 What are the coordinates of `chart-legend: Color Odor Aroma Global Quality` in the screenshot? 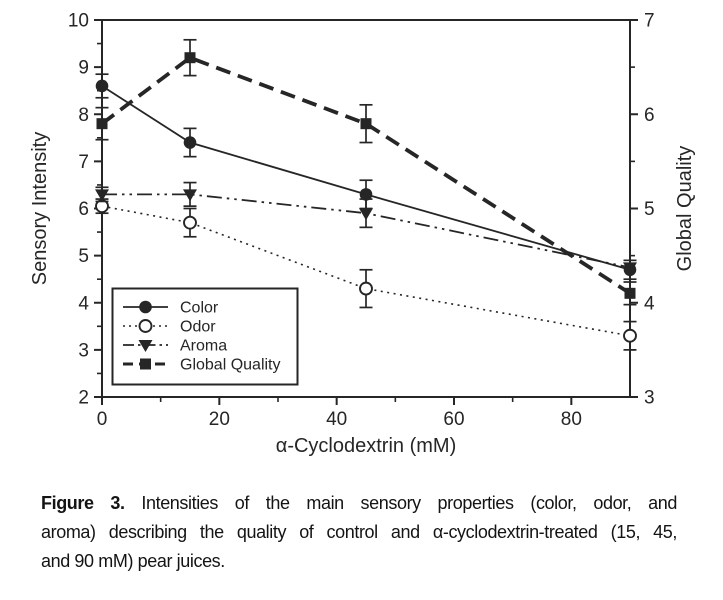 It's located at (205, 336).